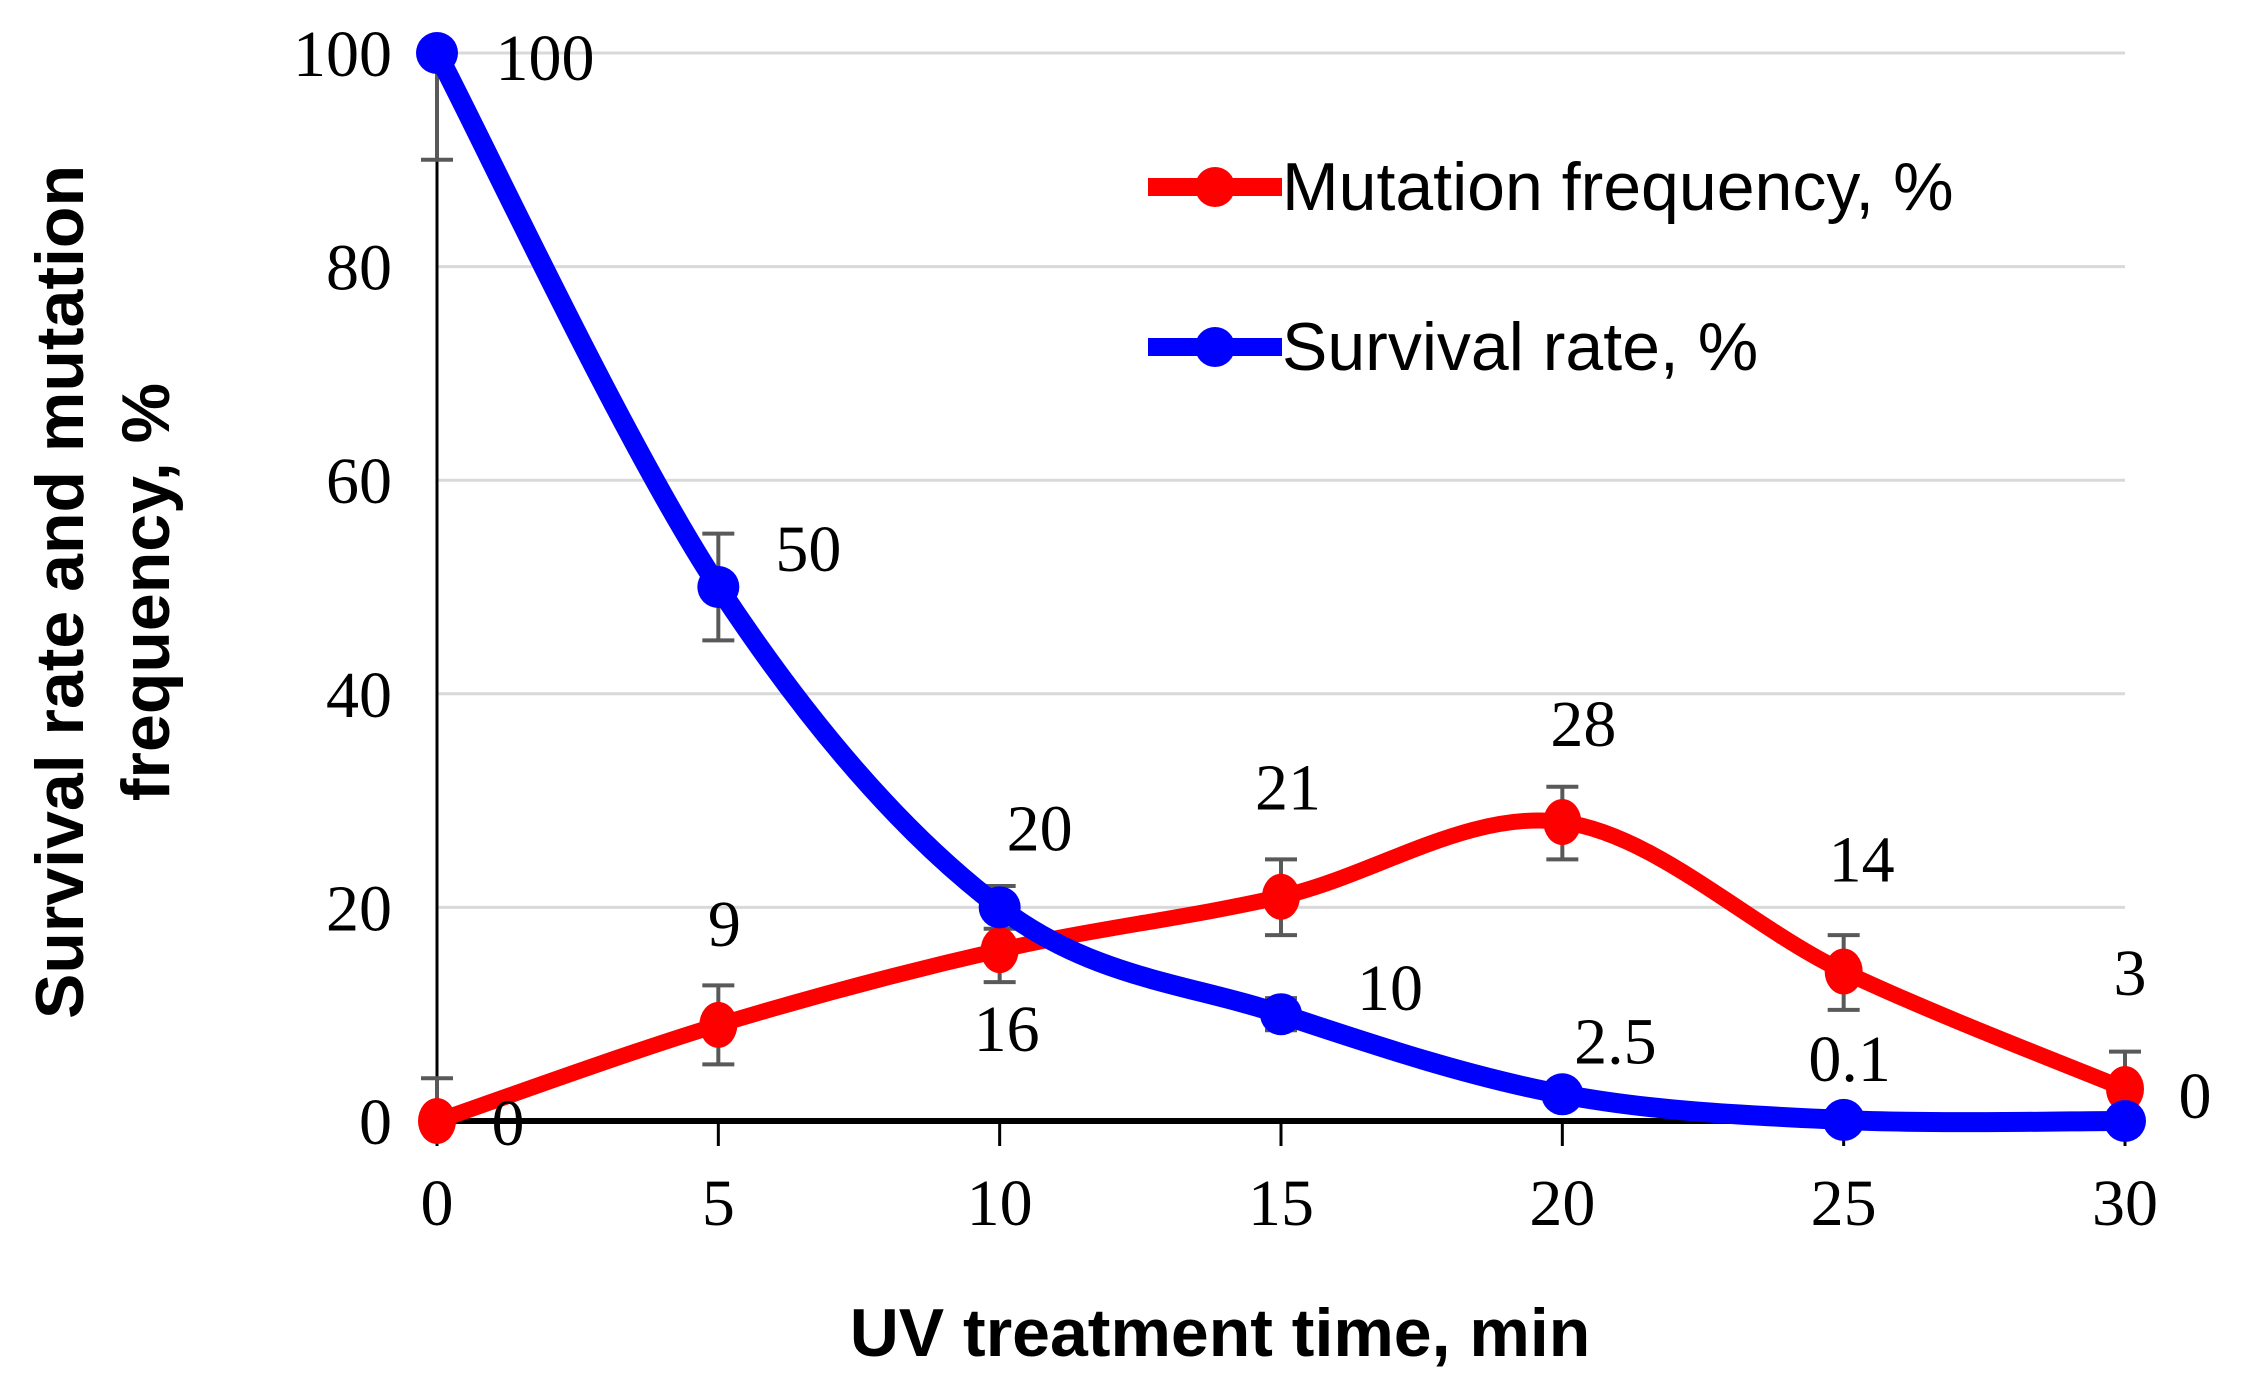 The width and height of the screenshot is (2254, 1398). What do you see at coordinates (1390, 988) in the screenshot?
I see `data-label-survival-rate: 10` at bounding box center [1390, 988].